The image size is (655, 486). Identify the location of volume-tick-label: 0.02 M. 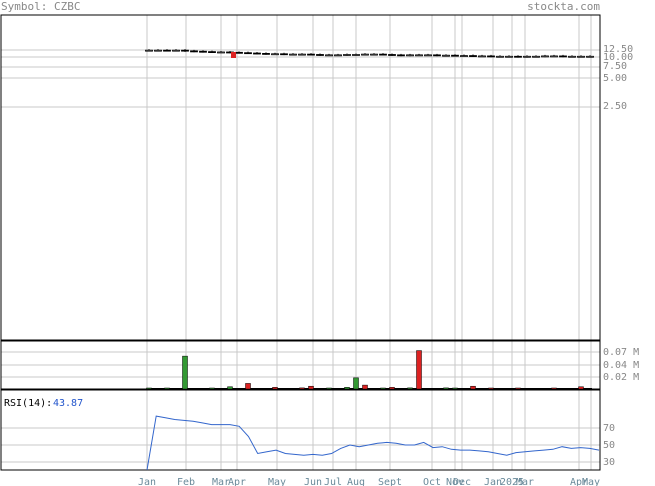
(621, 377).